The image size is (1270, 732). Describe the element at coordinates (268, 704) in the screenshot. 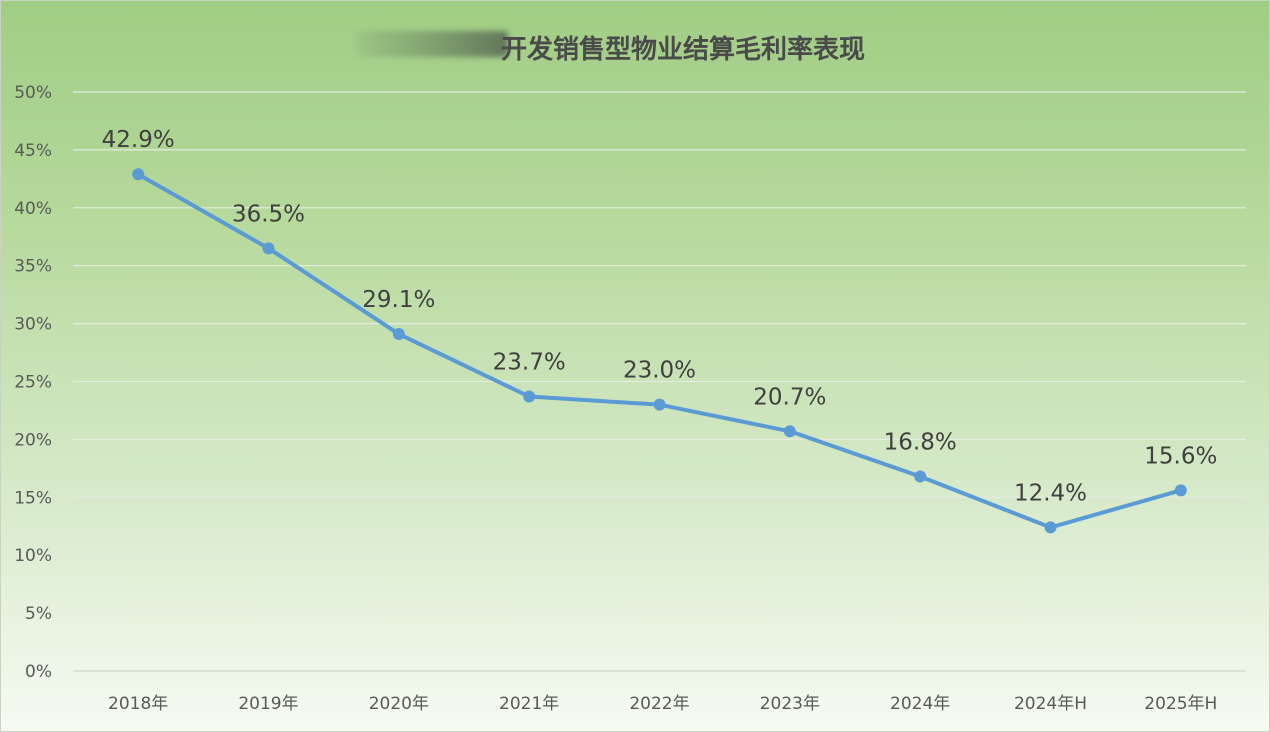

I see `x-tick-label: 2019年` at that location.